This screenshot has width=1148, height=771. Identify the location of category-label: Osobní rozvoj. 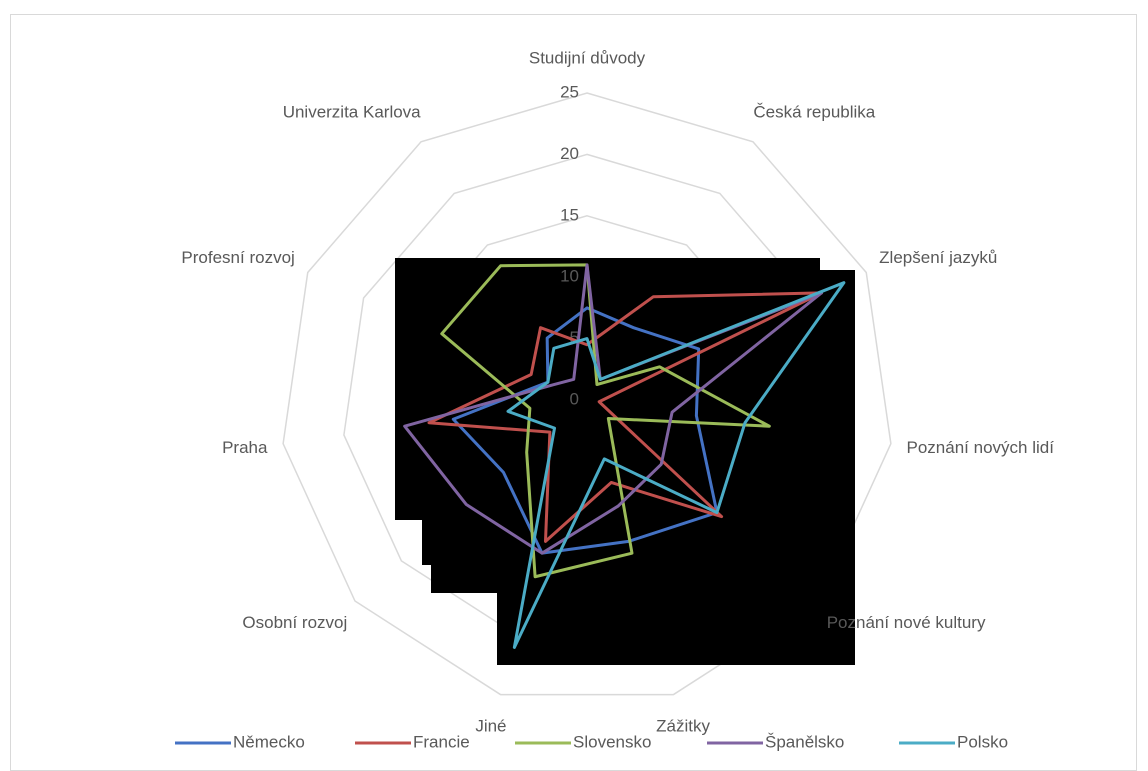
(294, 622).